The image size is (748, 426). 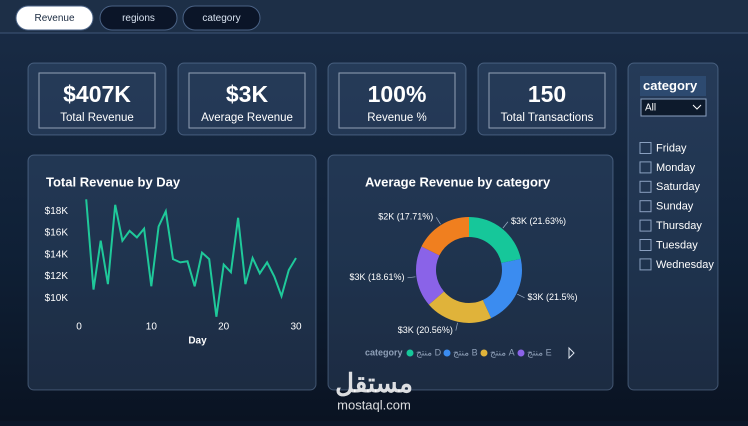 I want to click on x-tick-label: 10, so click(x=152, y=327).